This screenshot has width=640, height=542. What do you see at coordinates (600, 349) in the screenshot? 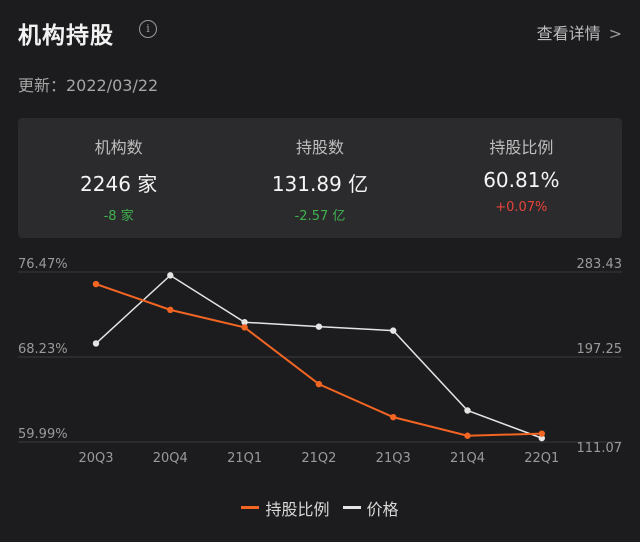
I see `right-tick-label: 197.25` at bounding box center [600, 349].